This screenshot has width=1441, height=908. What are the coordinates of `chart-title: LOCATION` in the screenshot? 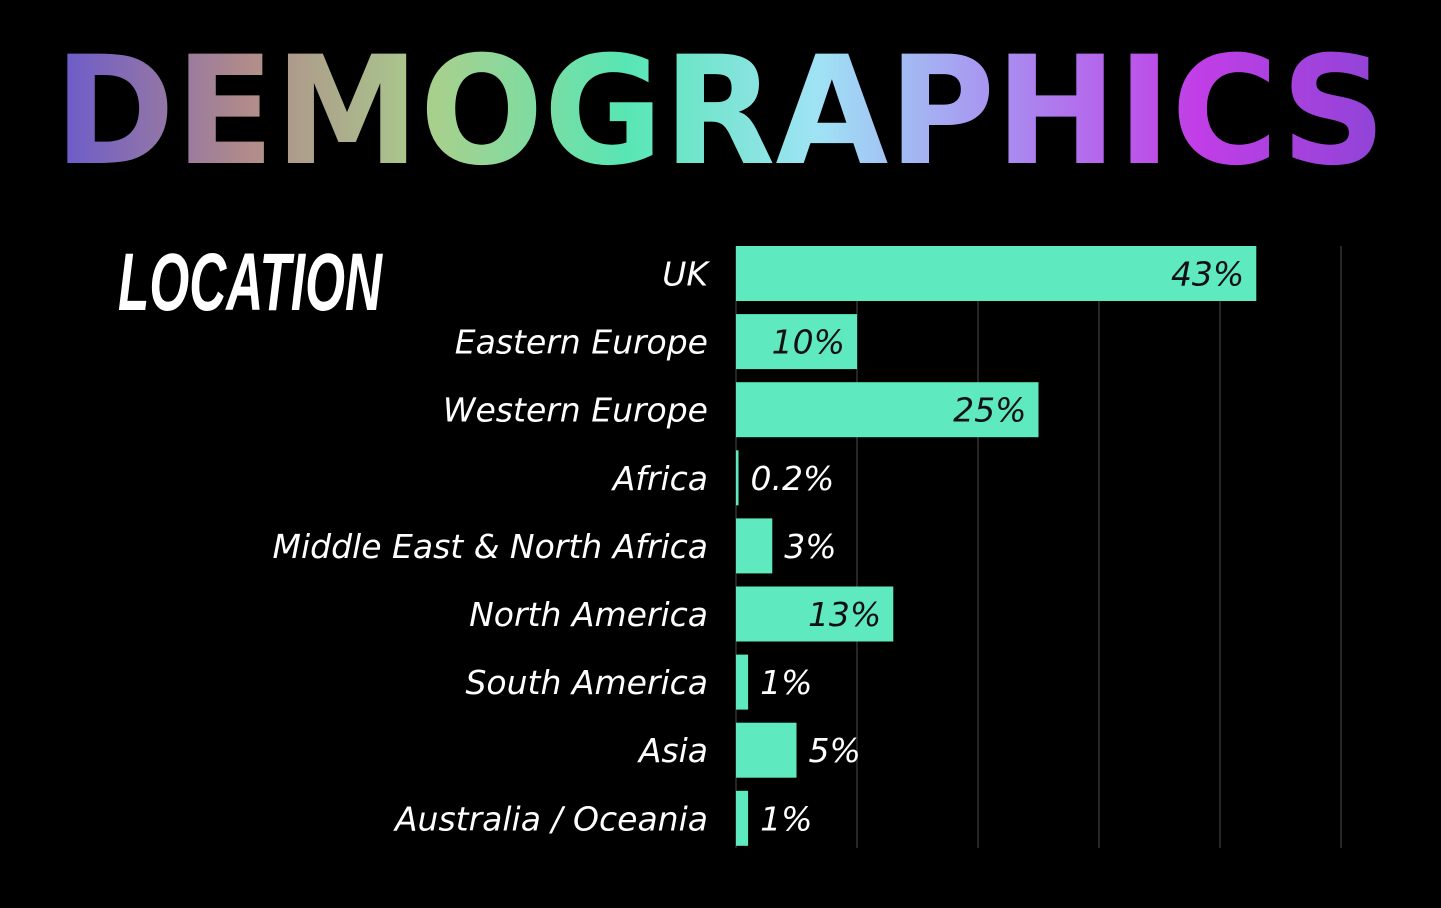 It's located at (250, 281).